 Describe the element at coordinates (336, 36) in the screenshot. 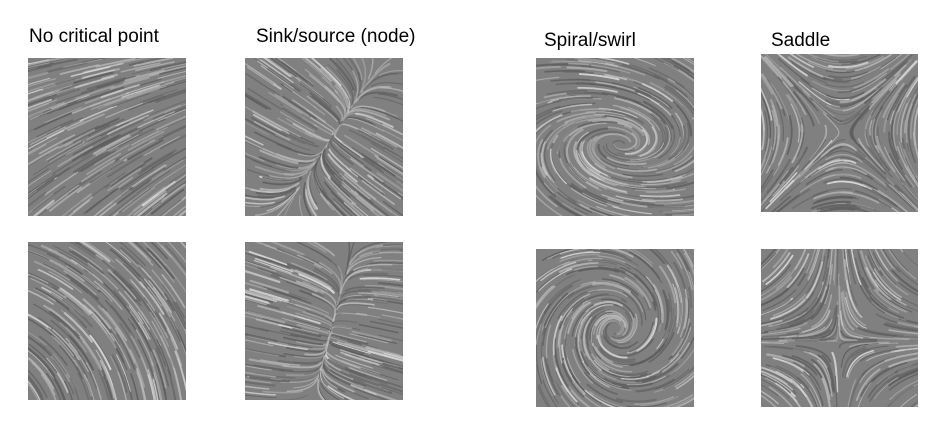

I see `label-sink-source-node: Sink/source (node)` at that location.